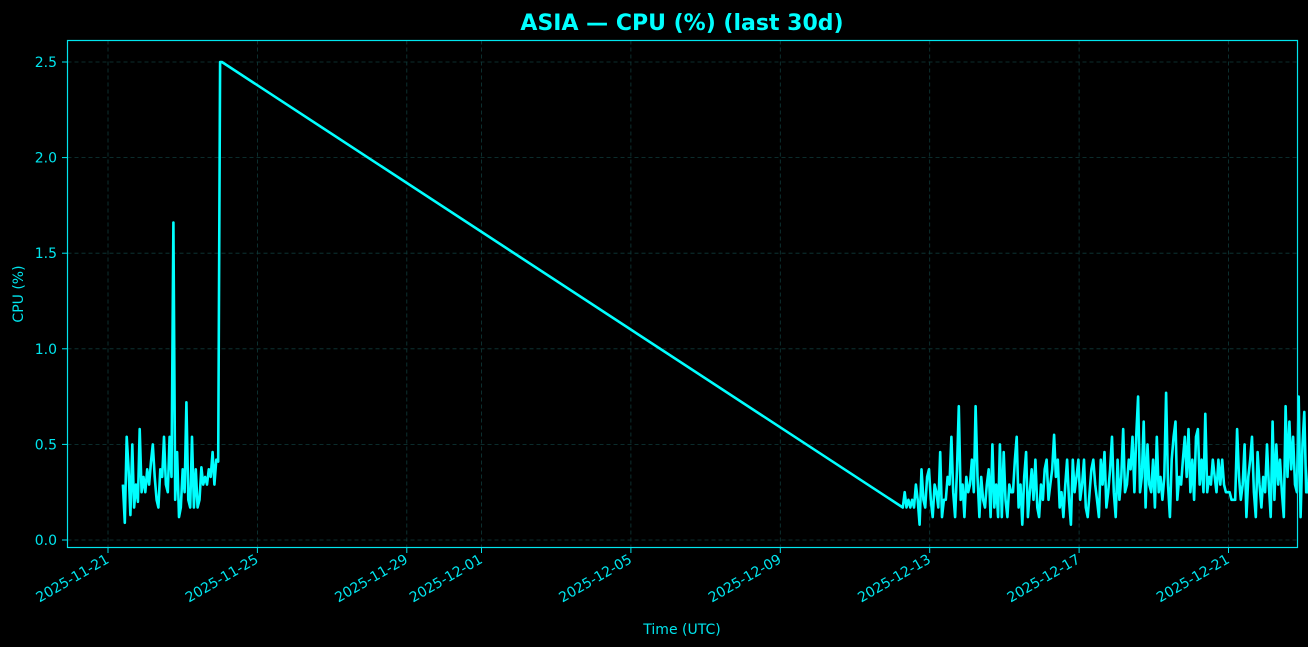 Image resolution: width=1308 pixels, height=647 pixels. I want to click on y-tick-label: 2.5, so click(46, 63).